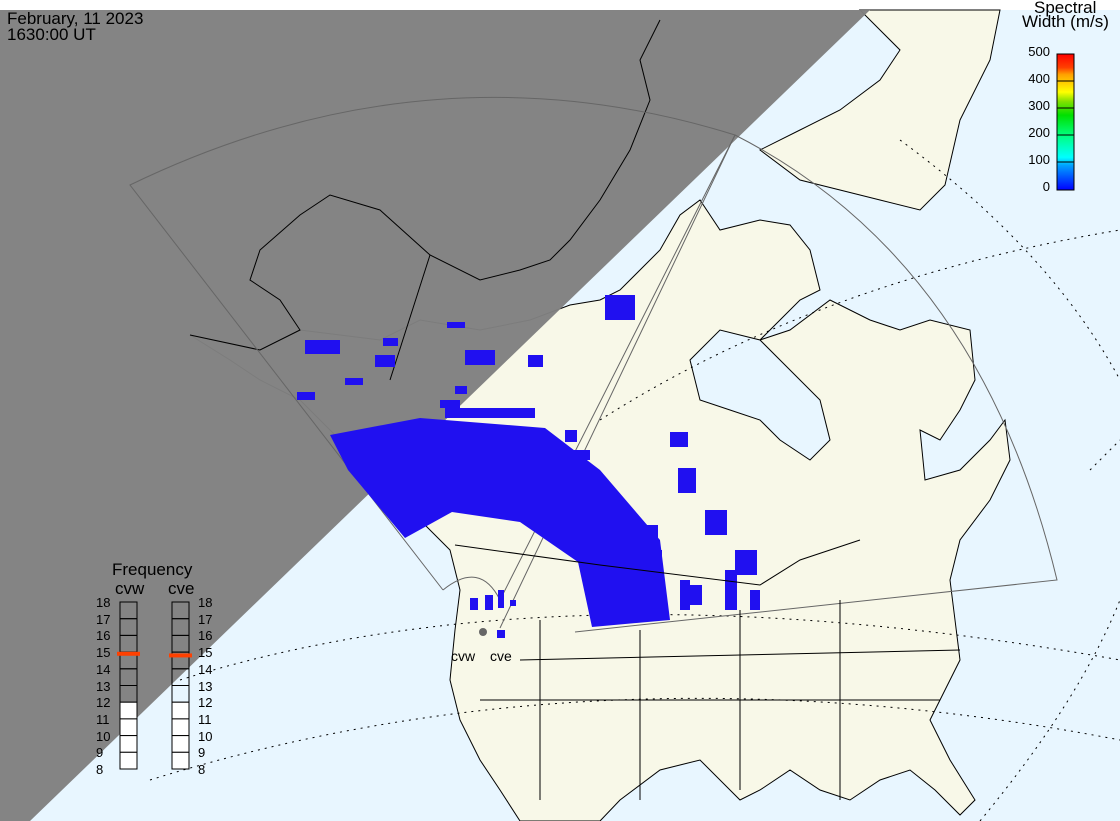  Describe the element at coordinates (205, 602) in the screenshot. I see `frequency-tick-right: 18` at that location.